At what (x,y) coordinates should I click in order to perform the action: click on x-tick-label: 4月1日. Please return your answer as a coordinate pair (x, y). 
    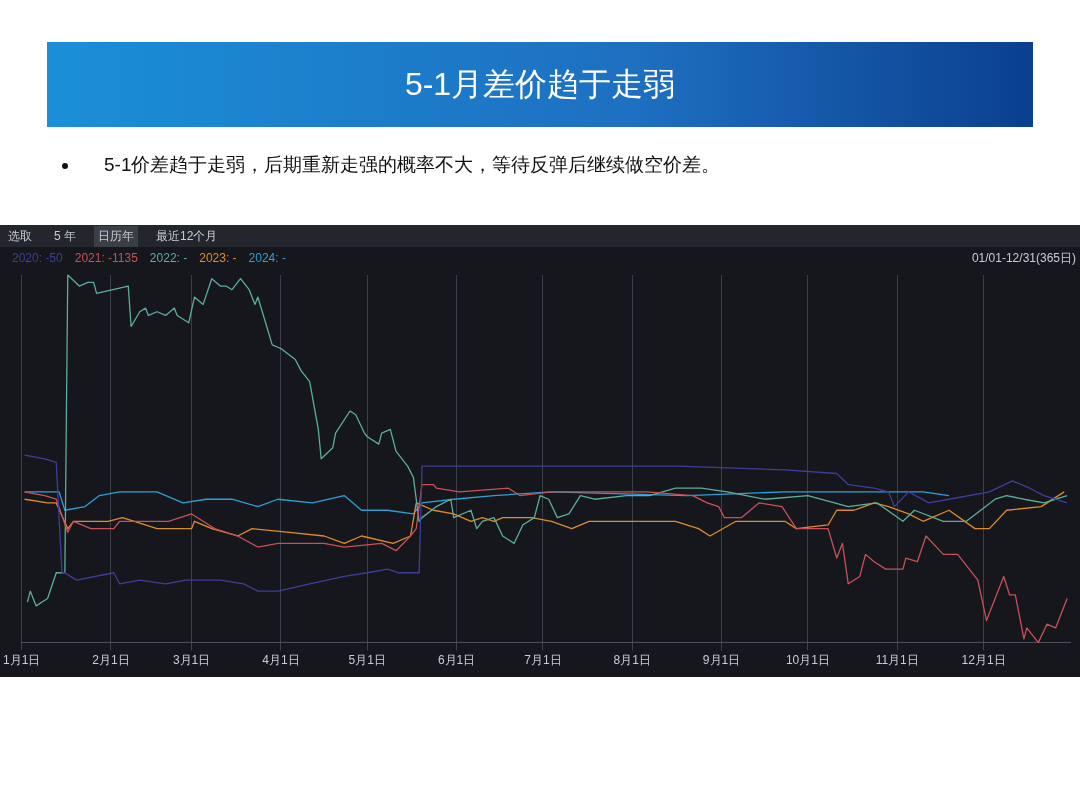
    Looking at the image, I should click on (281, 660).